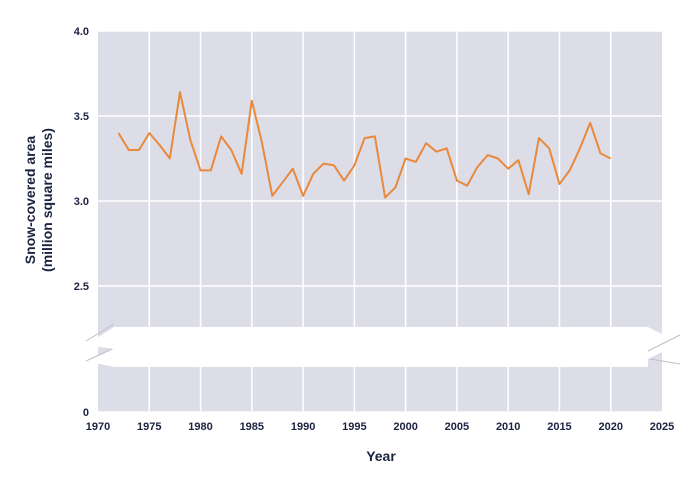 This screenshot has height=482, width=700. What do you see at coordinates (662, 427) in the screenshot?
I see `x-tick-label: 2025` at bounding box center [662, 427].